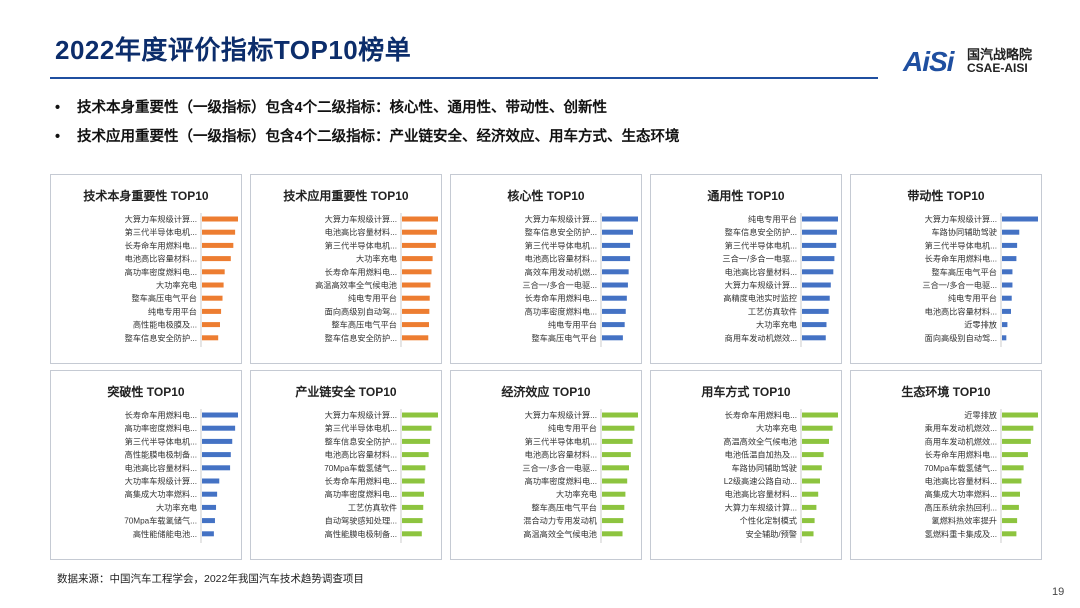 The image size is (1080, 608). I want to click on logo-mark: AiSi, so click(928, 61).